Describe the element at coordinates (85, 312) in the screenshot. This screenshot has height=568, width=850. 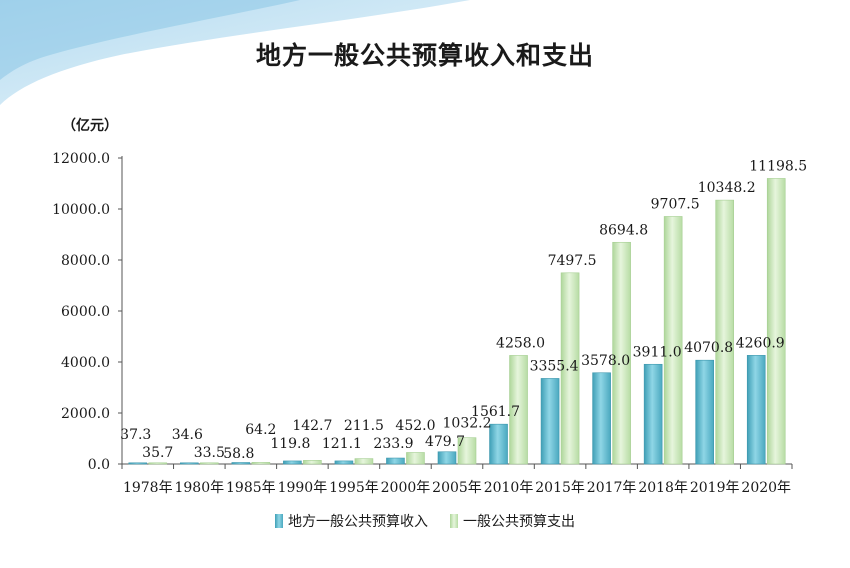
I see `y-tick-label: 6000.0` at that location.